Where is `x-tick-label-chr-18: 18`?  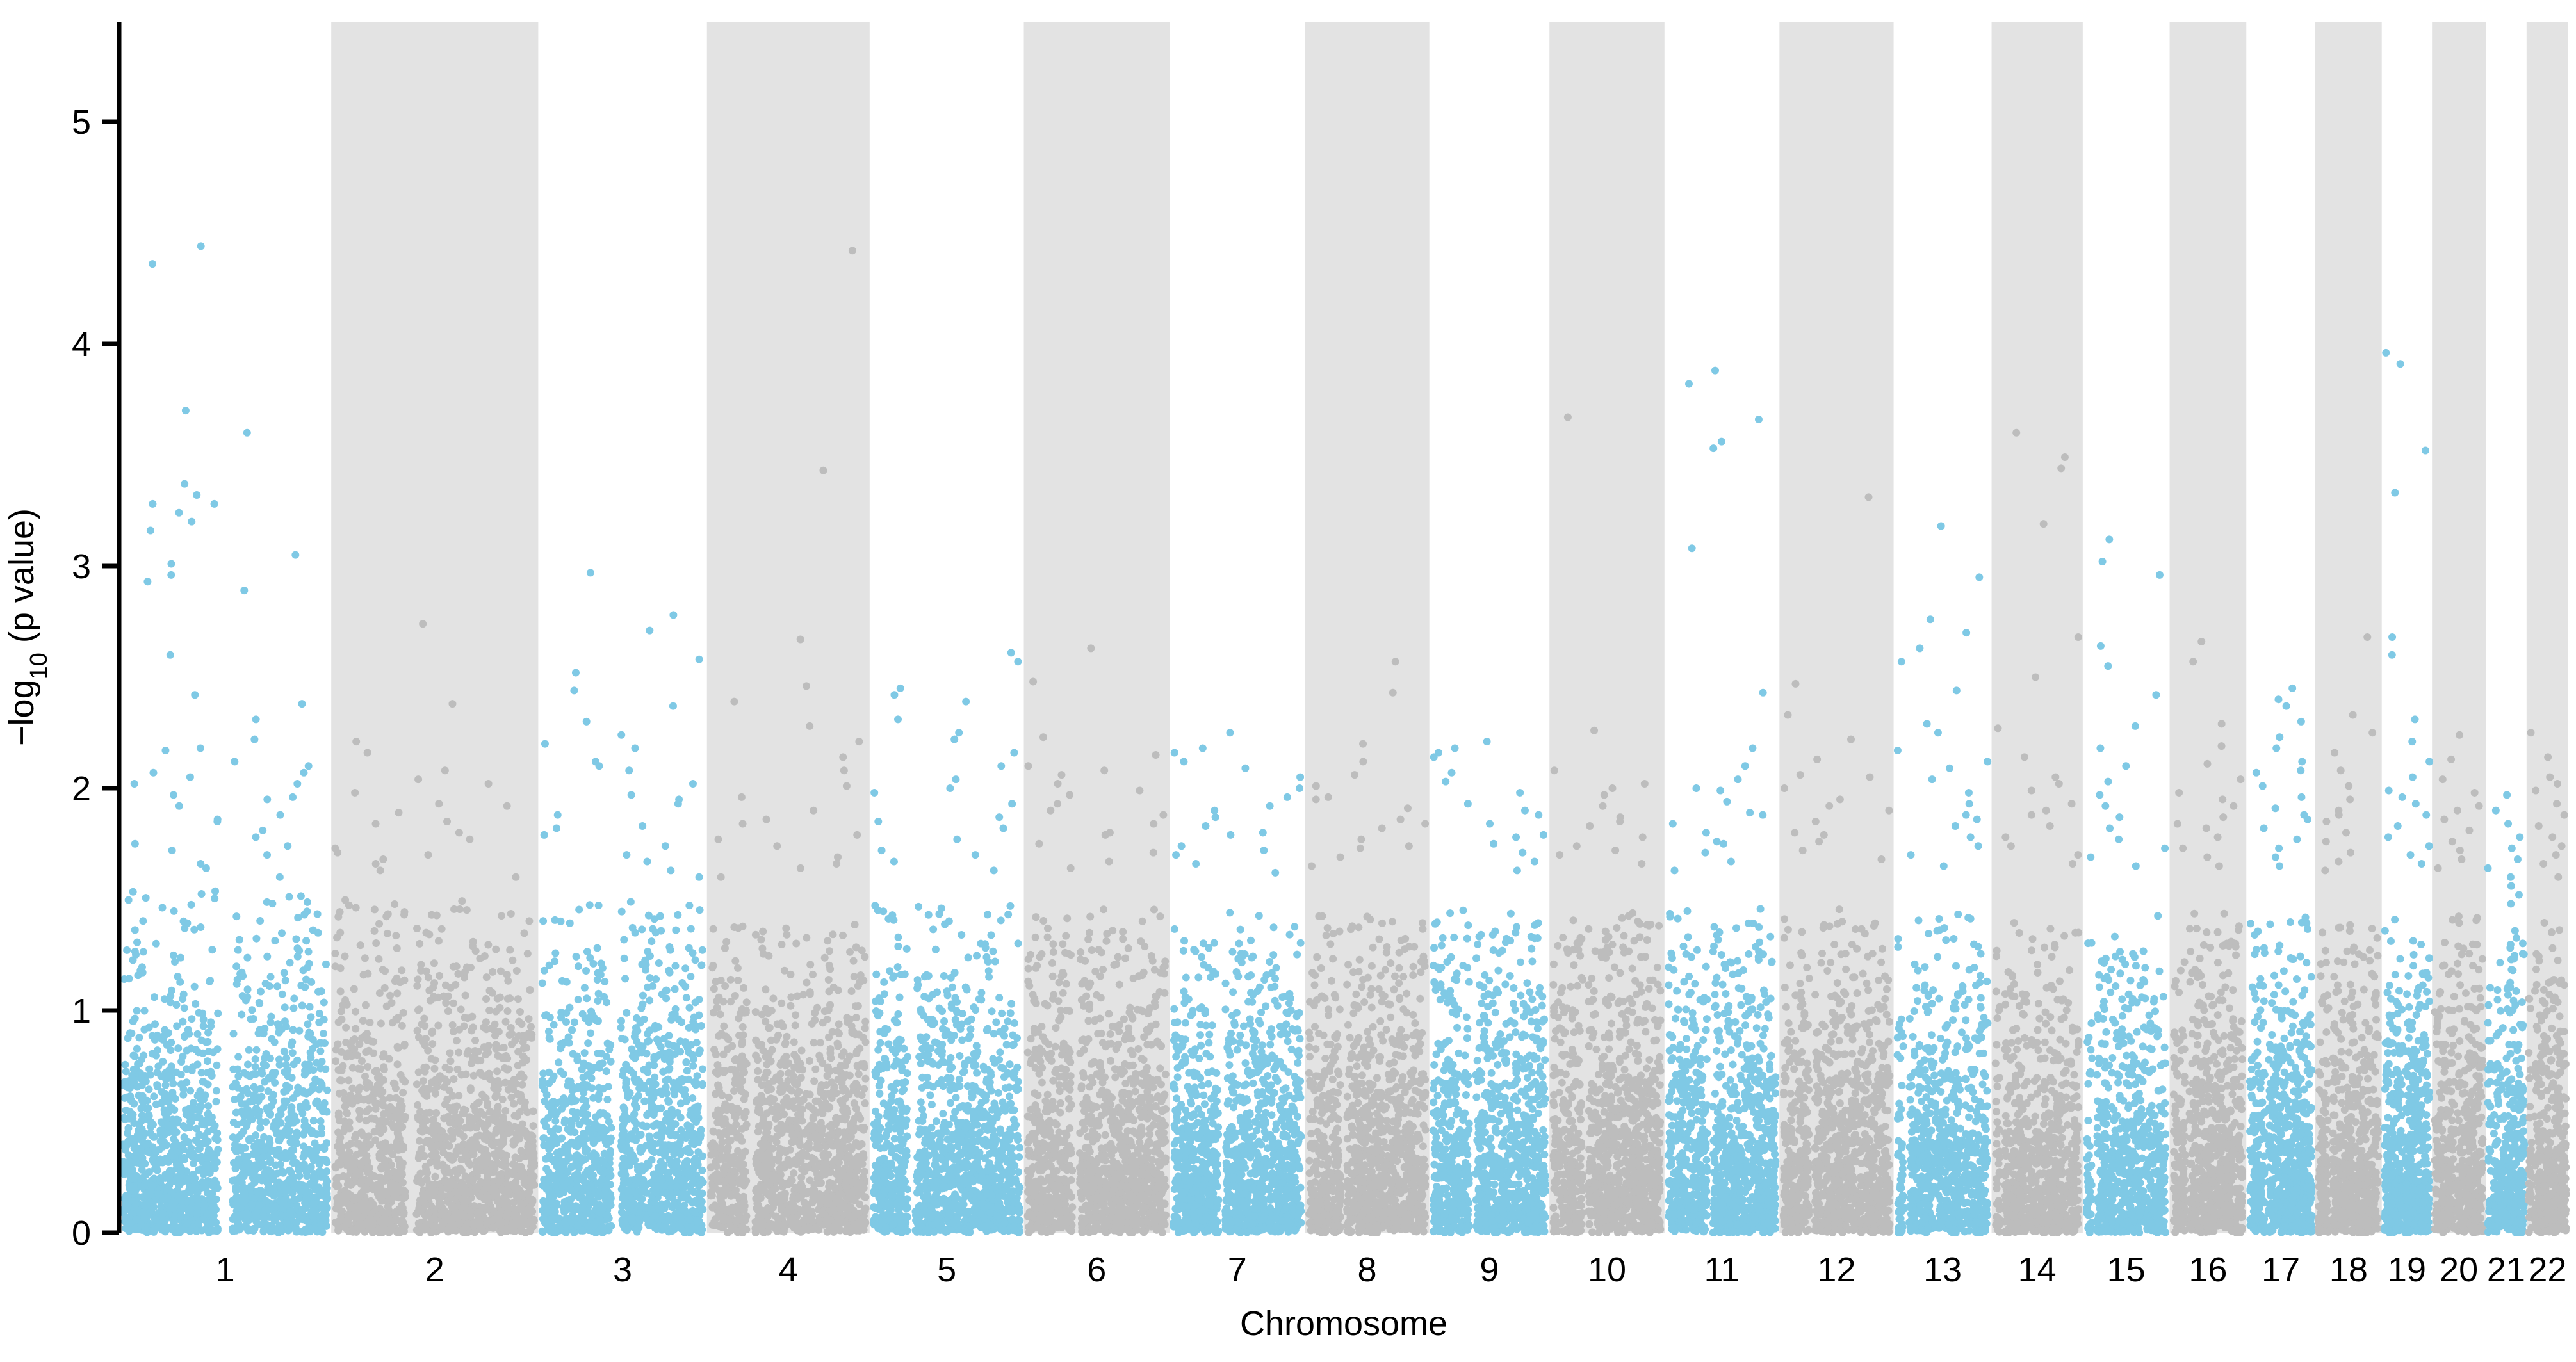
x-tick-label-chr-18: 18 is located at coordinates (2348, 1270).